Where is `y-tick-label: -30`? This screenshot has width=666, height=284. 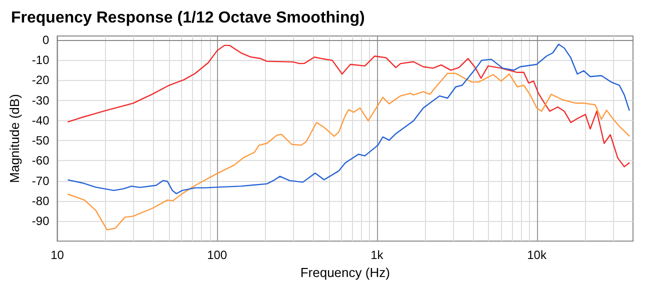 y-tick-label: -30 is located at coordinates (41, 100).